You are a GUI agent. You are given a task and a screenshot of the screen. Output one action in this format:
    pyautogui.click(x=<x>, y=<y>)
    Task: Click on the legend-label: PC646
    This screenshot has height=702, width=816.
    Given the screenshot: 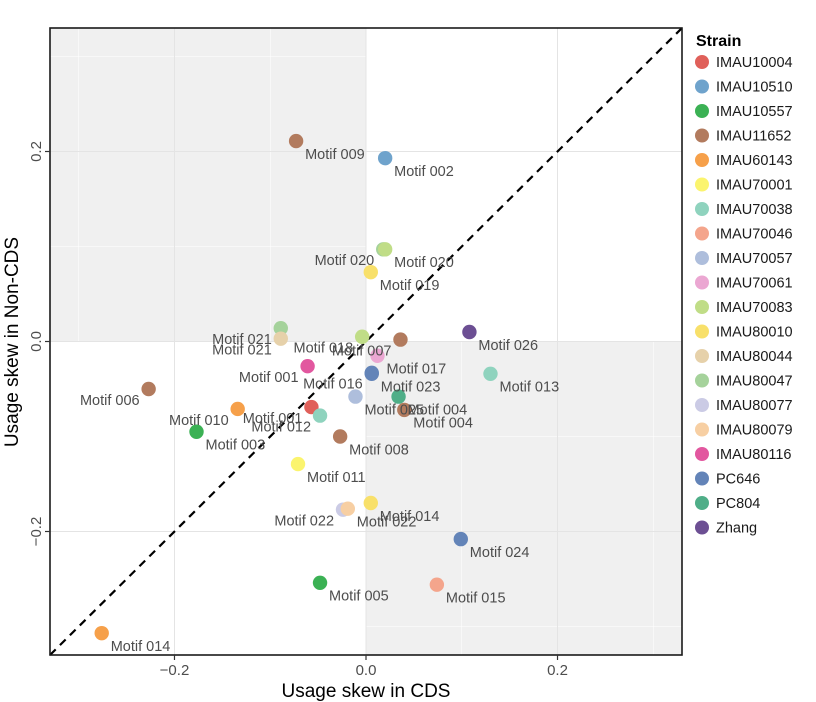 What is the action you would take?
    pyautogui.click(x=738, y=480)
    